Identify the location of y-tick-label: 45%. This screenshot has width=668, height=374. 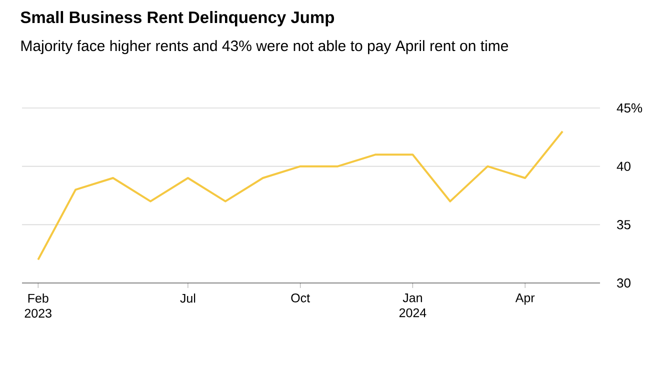
(629, 108).